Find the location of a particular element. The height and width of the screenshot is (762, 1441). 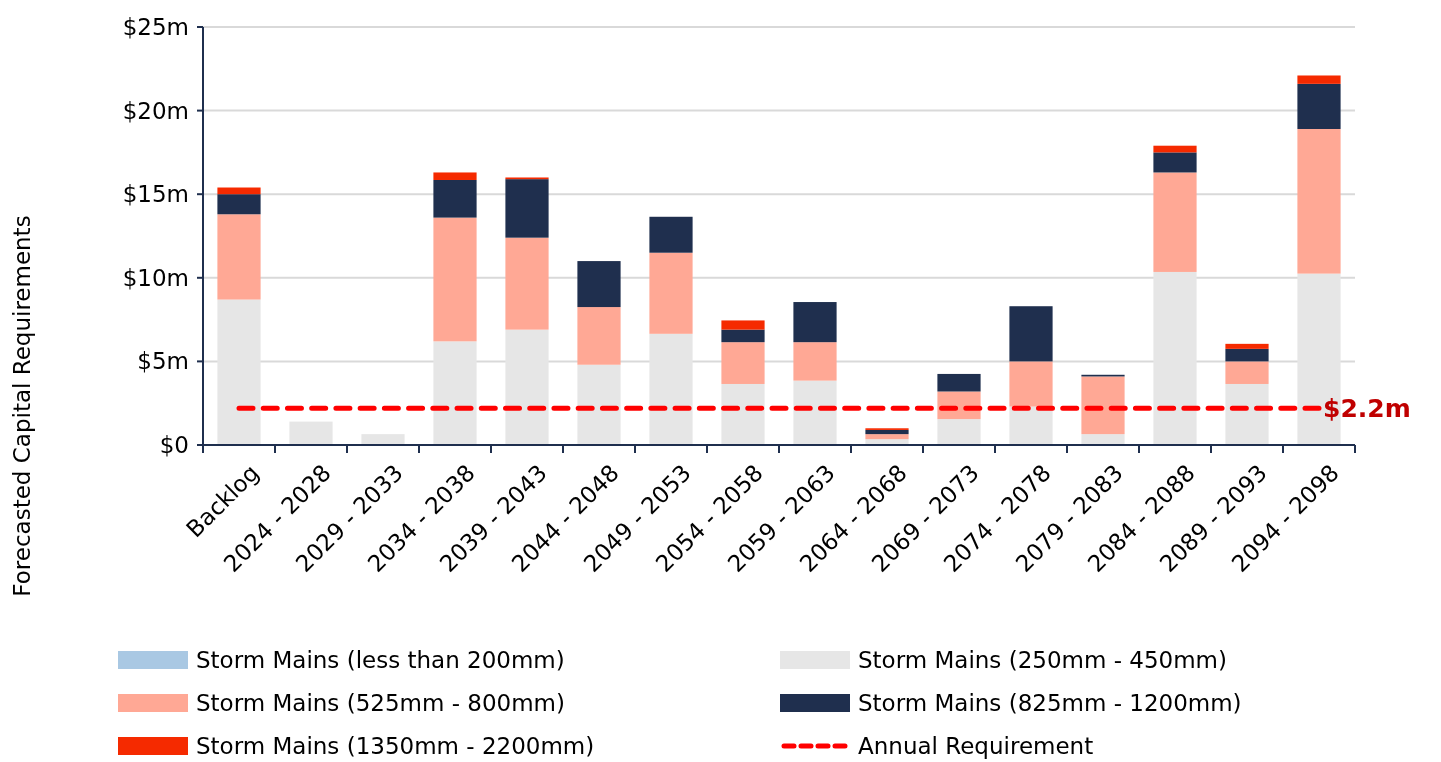

legend-label: Storm Mains (525mm - 800mm) is located at coordinates (380, 703).